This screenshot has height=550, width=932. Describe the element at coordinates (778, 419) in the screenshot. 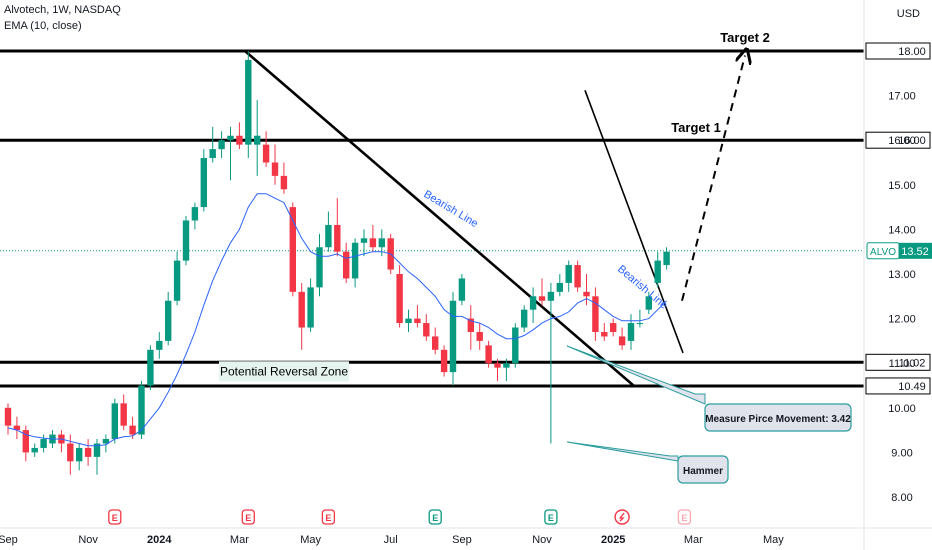

I see `measure-callout-text: Measure Pirce Movement: 3.42` at that location.